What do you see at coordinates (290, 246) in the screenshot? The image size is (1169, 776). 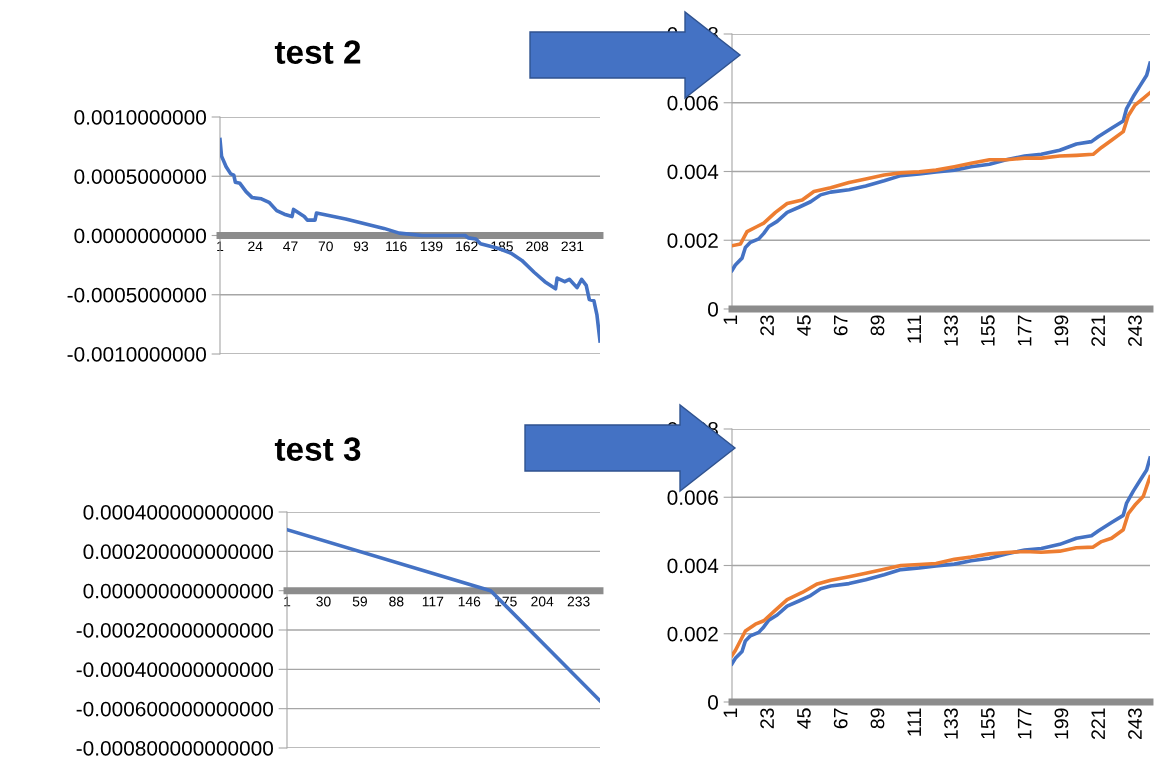 I see `x-tick-label: 47` at bounding box center [290, 246].